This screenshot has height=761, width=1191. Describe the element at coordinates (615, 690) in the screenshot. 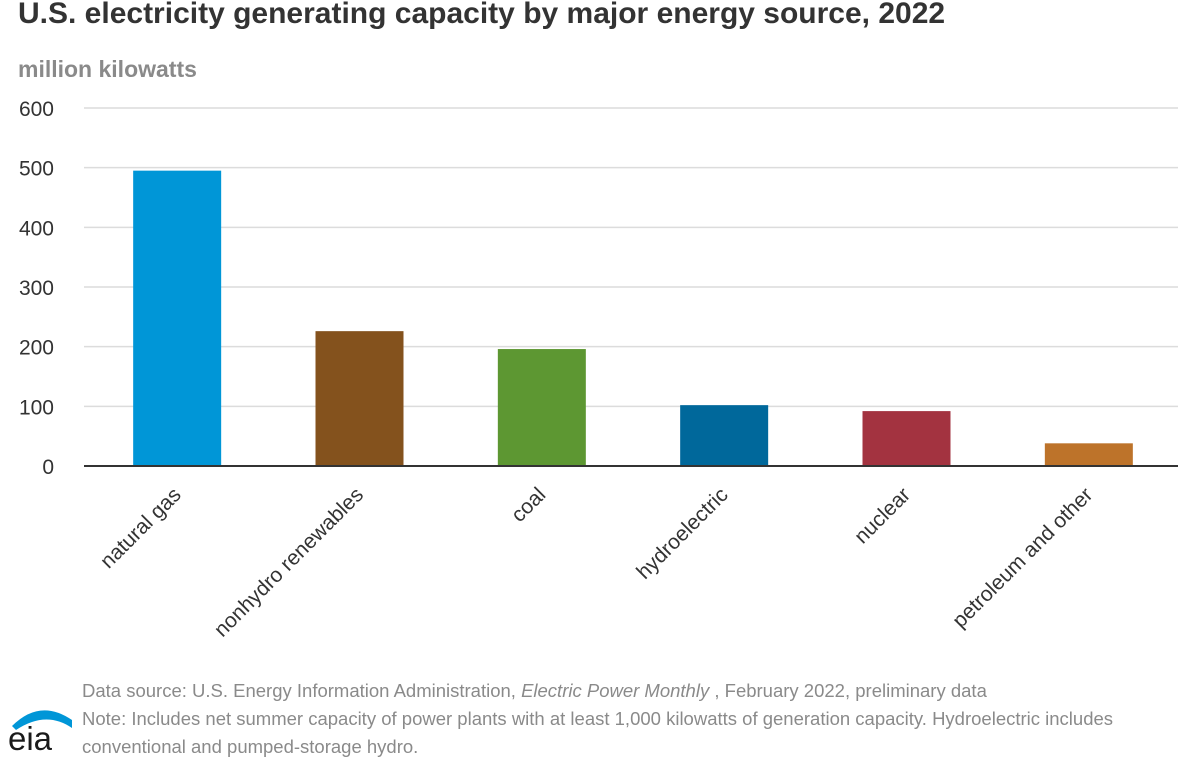

I see `source-title: Electric Power Monthly` at that location.